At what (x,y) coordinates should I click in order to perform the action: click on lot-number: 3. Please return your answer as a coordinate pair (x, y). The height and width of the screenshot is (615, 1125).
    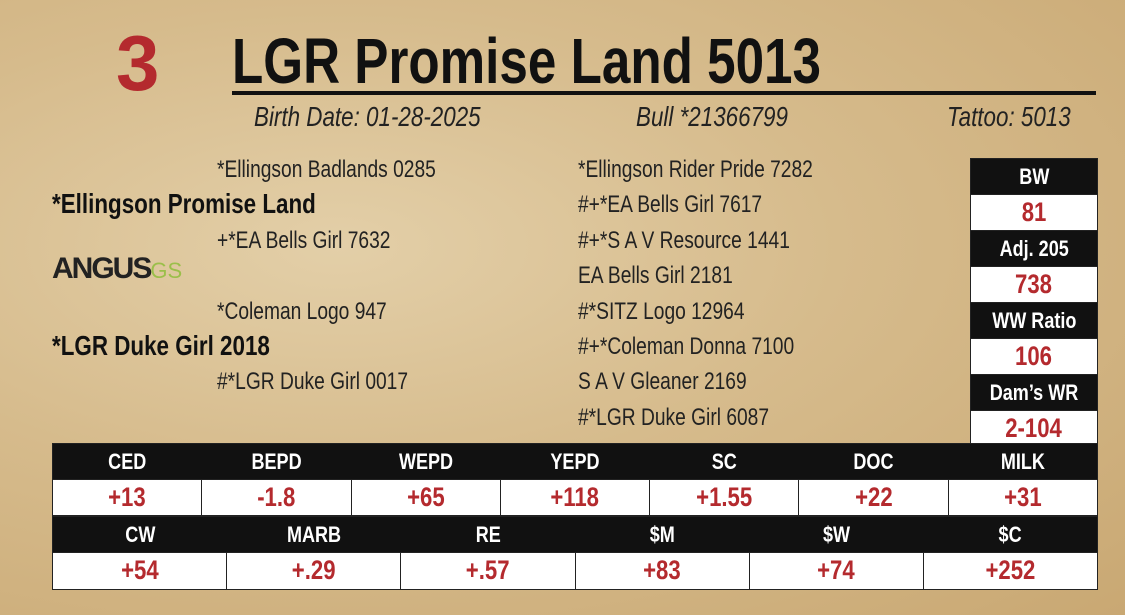
    Looking at the image, I should click on (138, 63).